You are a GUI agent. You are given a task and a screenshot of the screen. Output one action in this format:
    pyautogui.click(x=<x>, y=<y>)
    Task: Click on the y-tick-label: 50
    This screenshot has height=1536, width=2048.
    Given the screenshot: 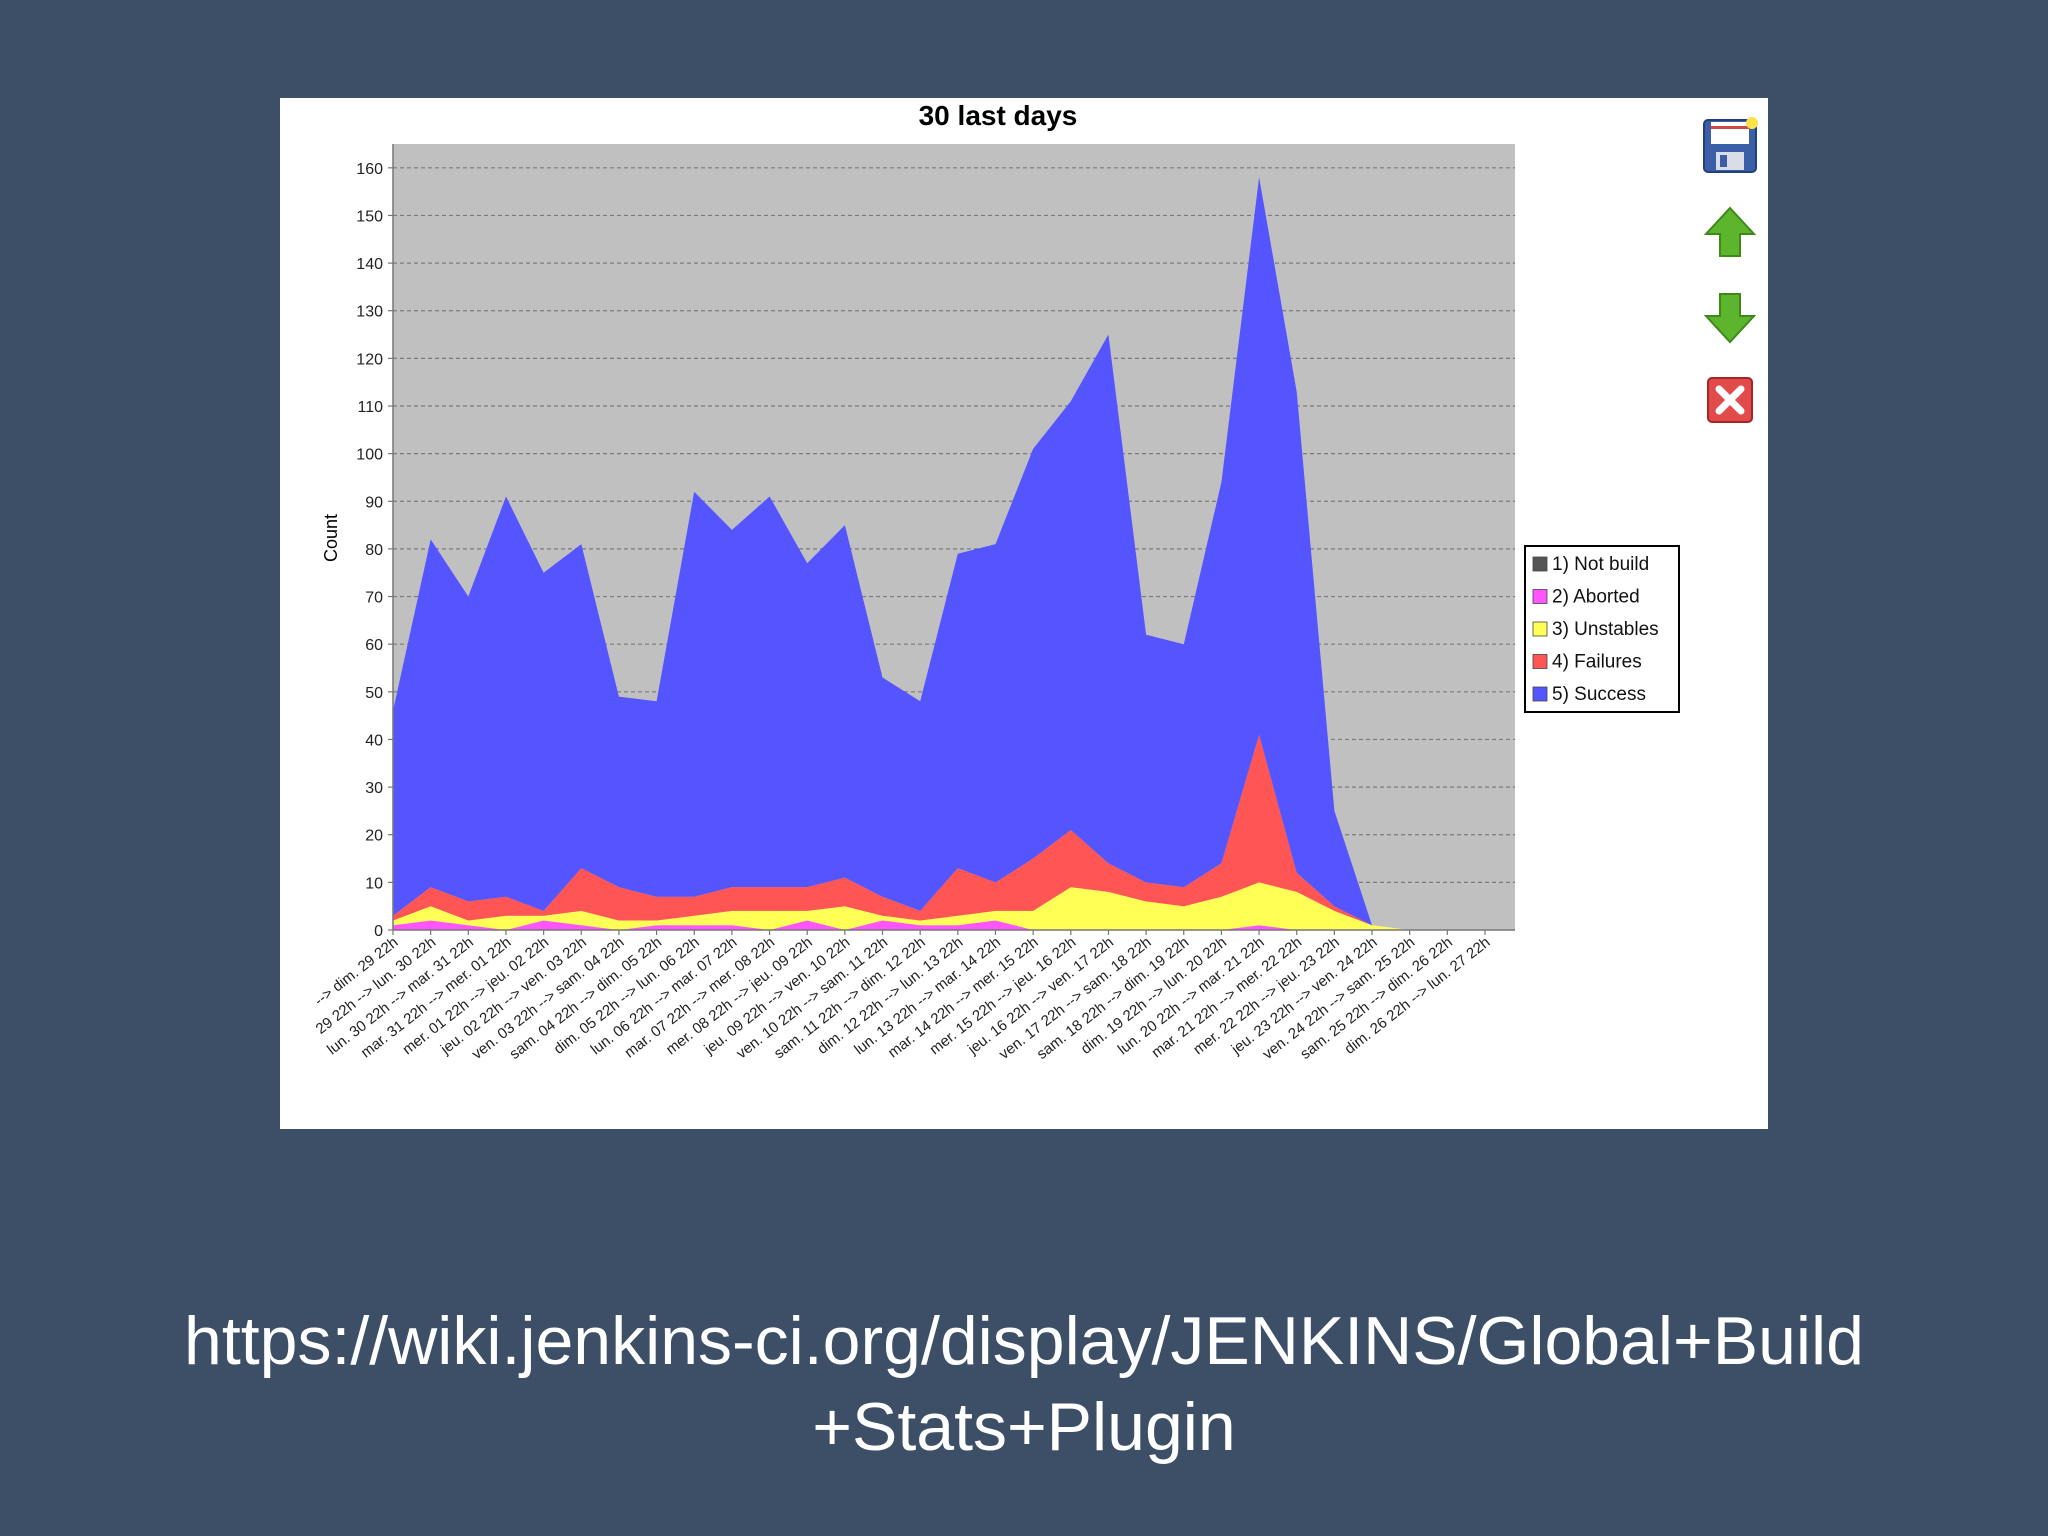 What is the action you would take?
    pyautogui.click(x=374, y=693)
    